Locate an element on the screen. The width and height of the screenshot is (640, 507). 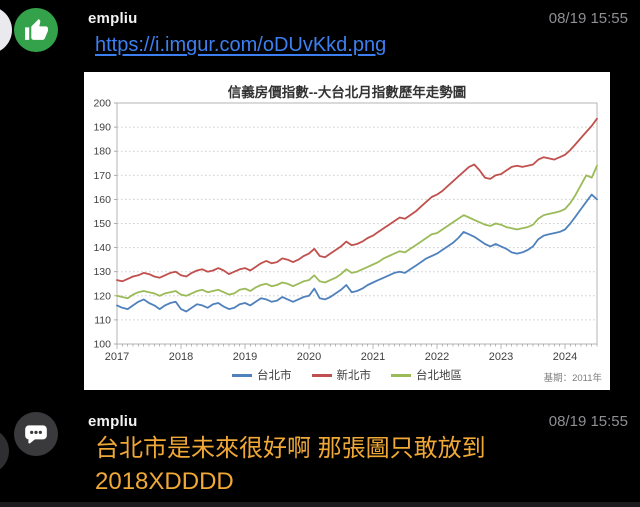
legend-label: 台北市 is located at coordinates (274, 376).